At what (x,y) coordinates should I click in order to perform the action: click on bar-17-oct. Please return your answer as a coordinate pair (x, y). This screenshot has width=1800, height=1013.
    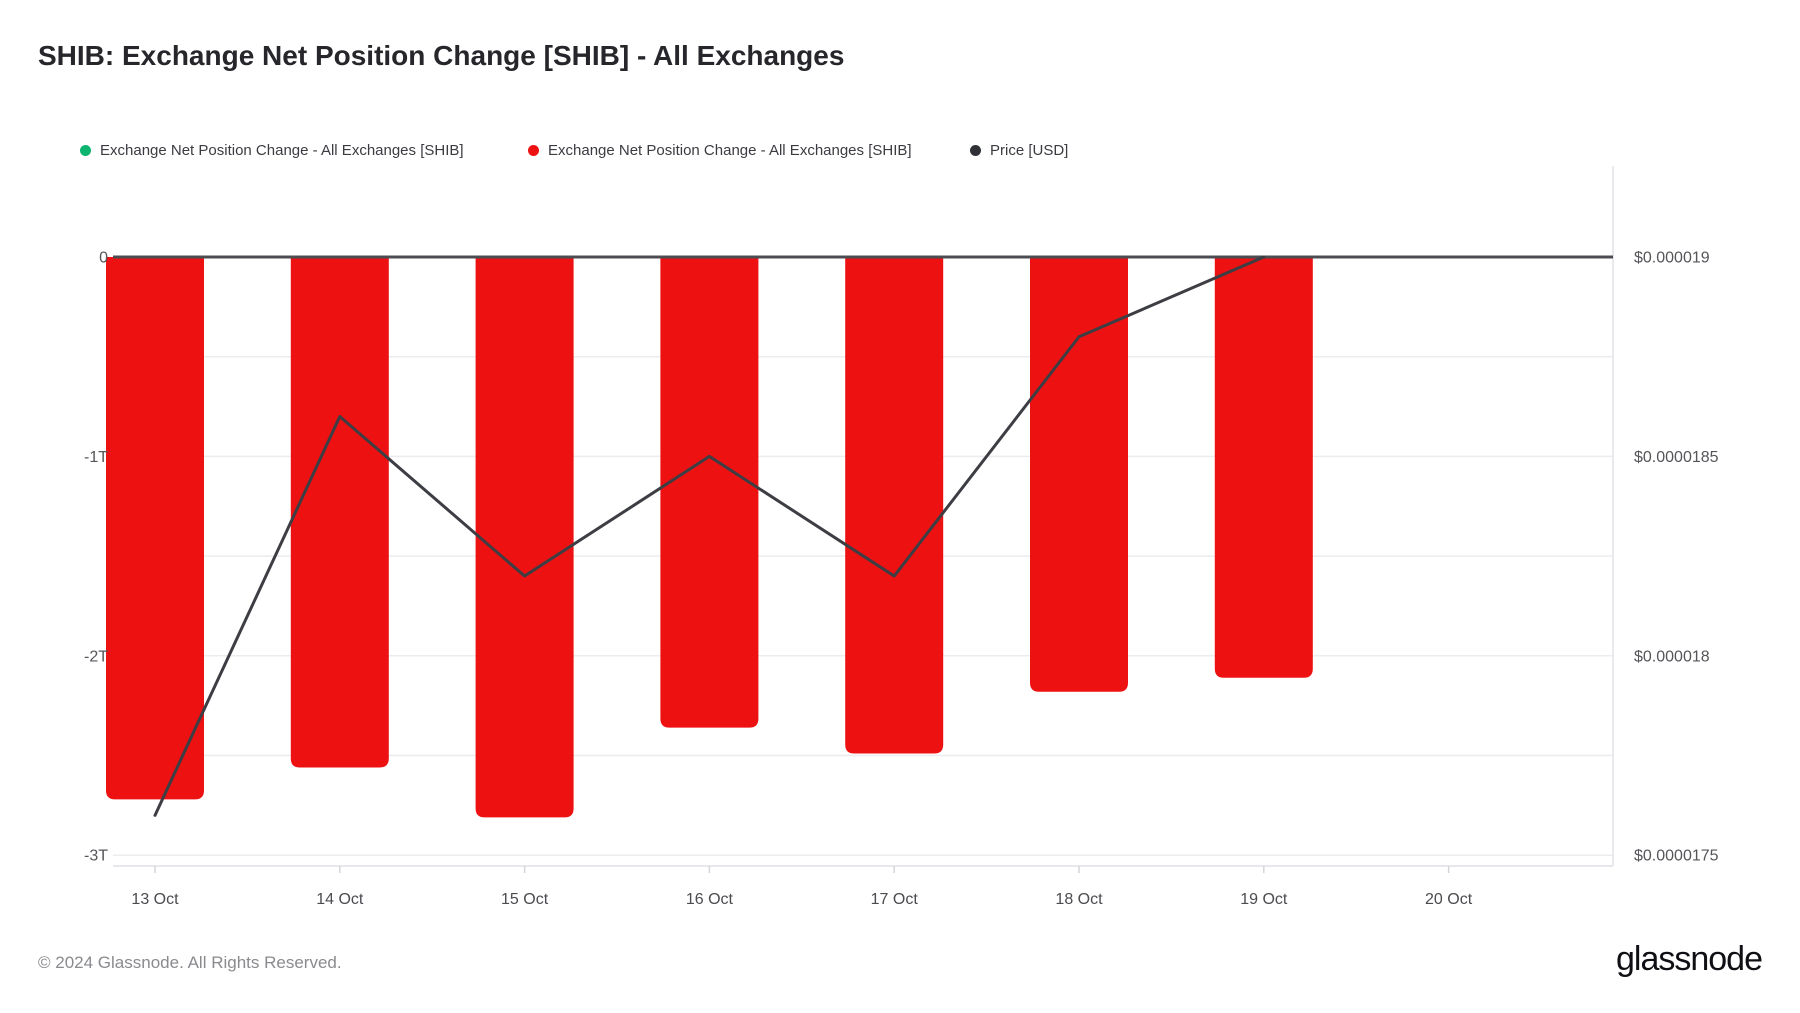
    Looking at the image, I should click on (894, 505).